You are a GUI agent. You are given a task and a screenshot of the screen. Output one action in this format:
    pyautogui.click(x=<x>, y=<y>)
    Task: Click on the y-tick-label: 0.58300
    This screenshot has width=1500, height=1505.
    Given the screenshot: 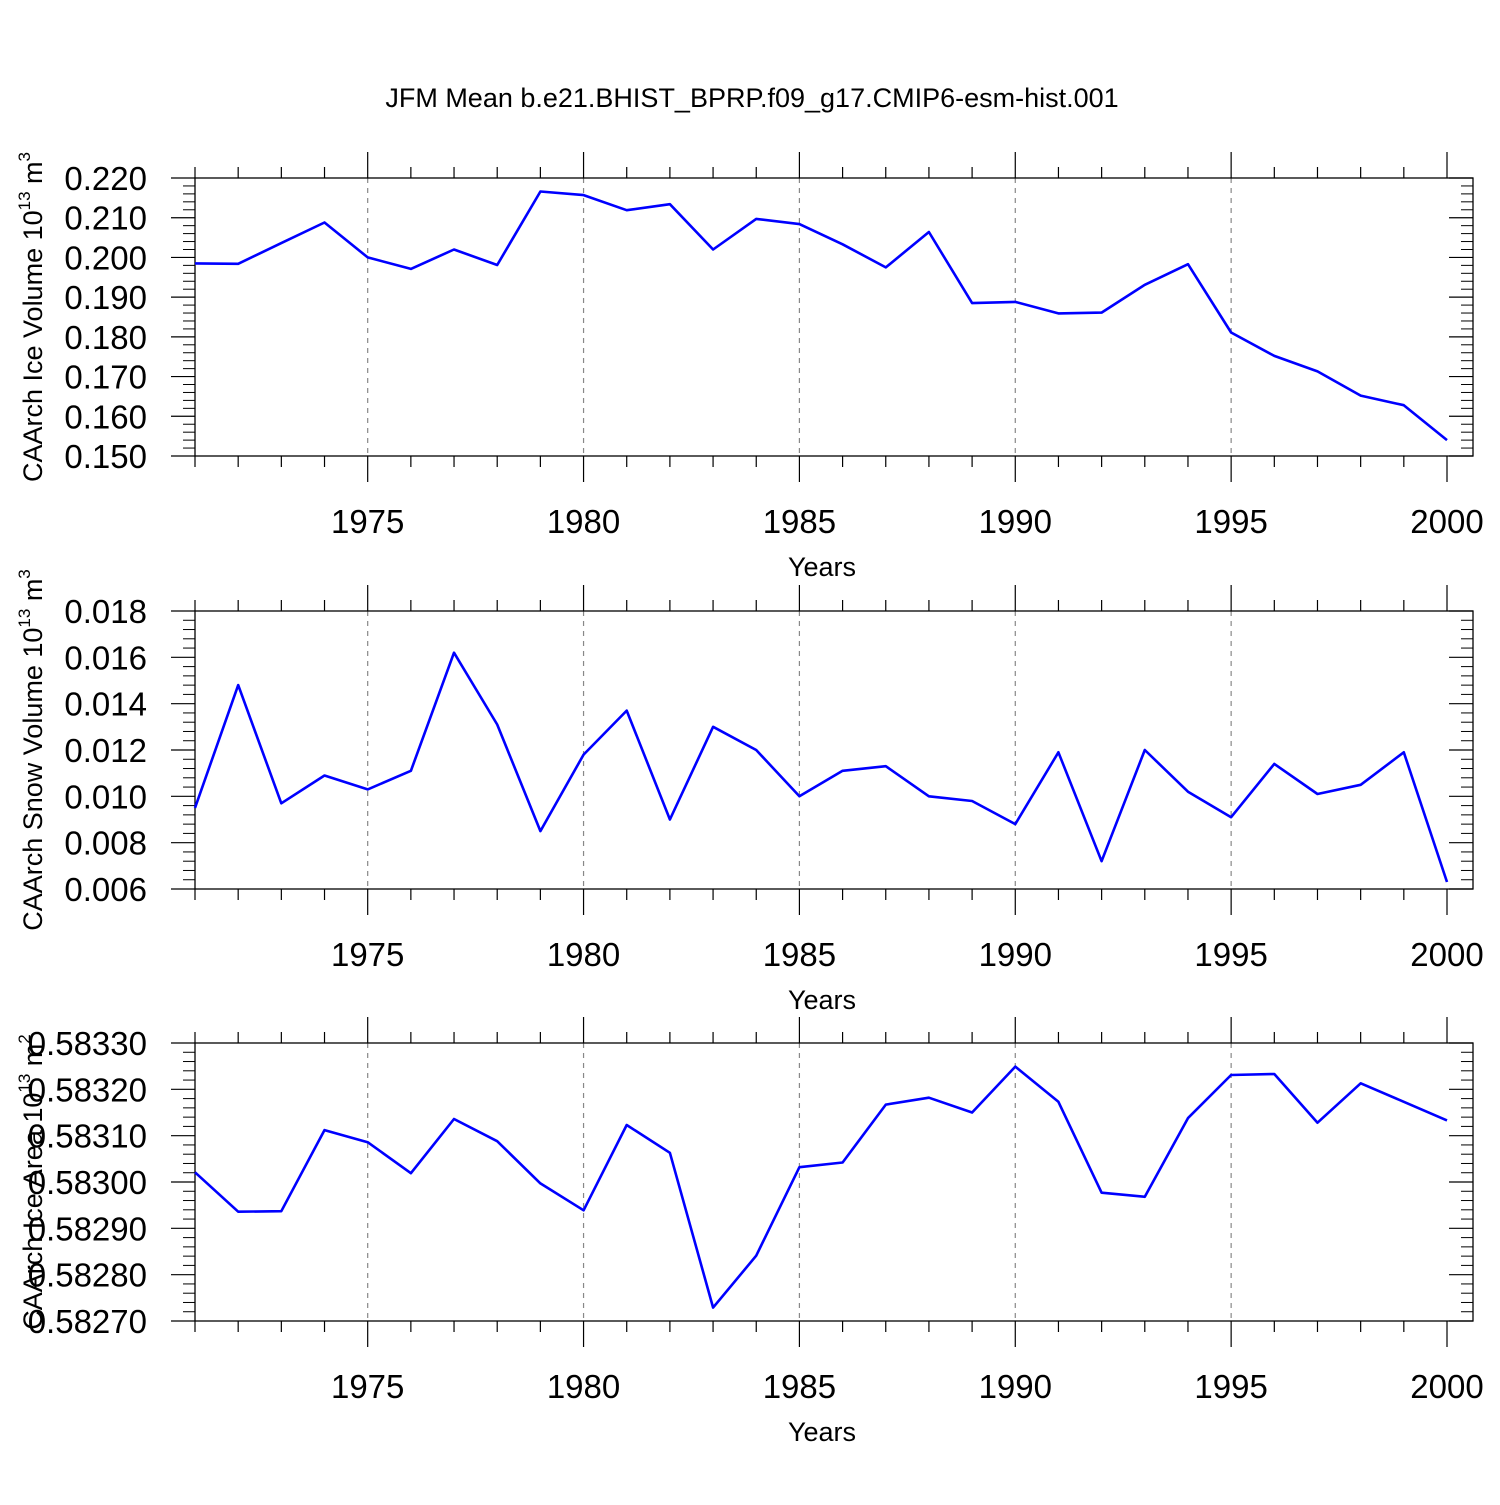 What is the action you would take?
    pyautogui.click(x=87, y=1182)
    